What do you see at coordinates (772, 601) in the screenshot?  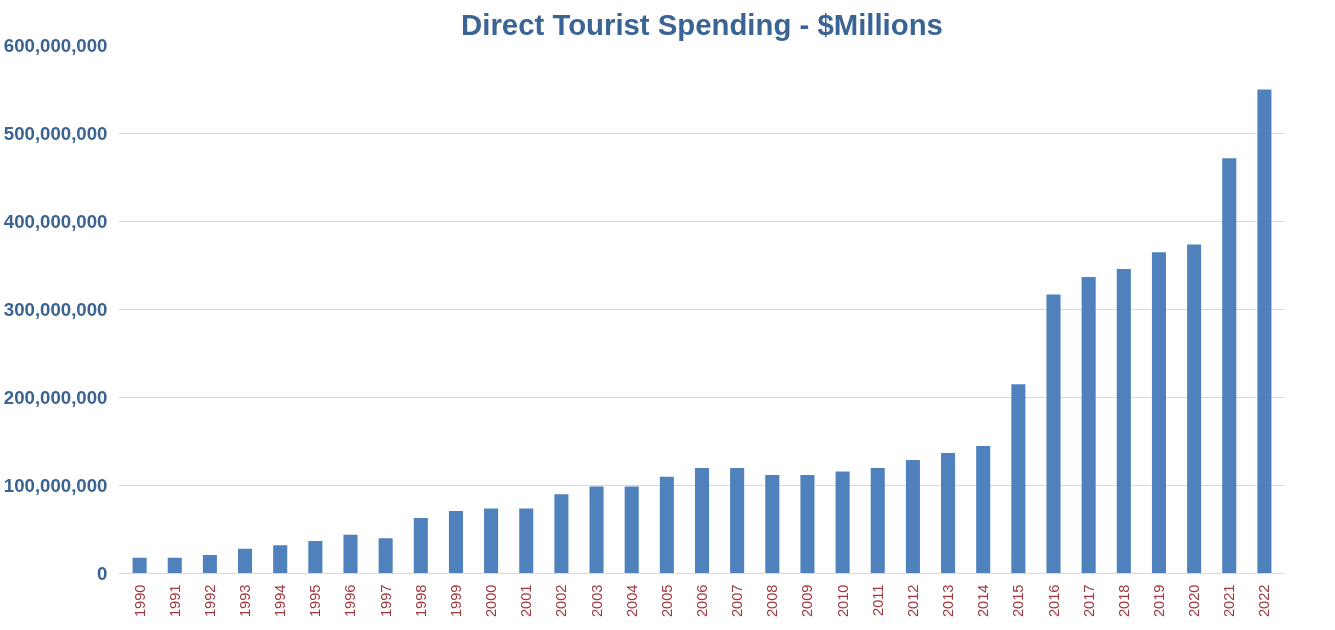 I see `x-tick-label: 2008` at bounding box center [772, 601].